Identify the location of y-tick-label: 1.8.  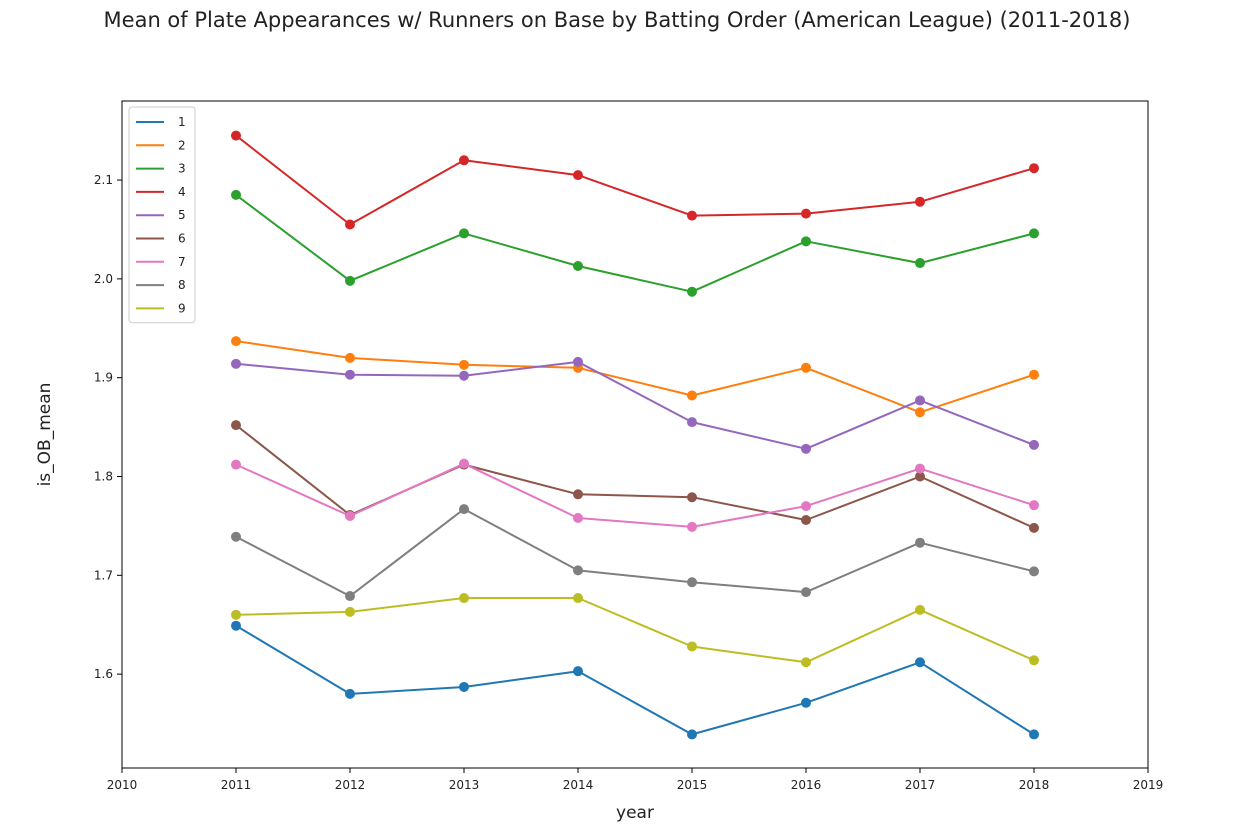
(103, 476).